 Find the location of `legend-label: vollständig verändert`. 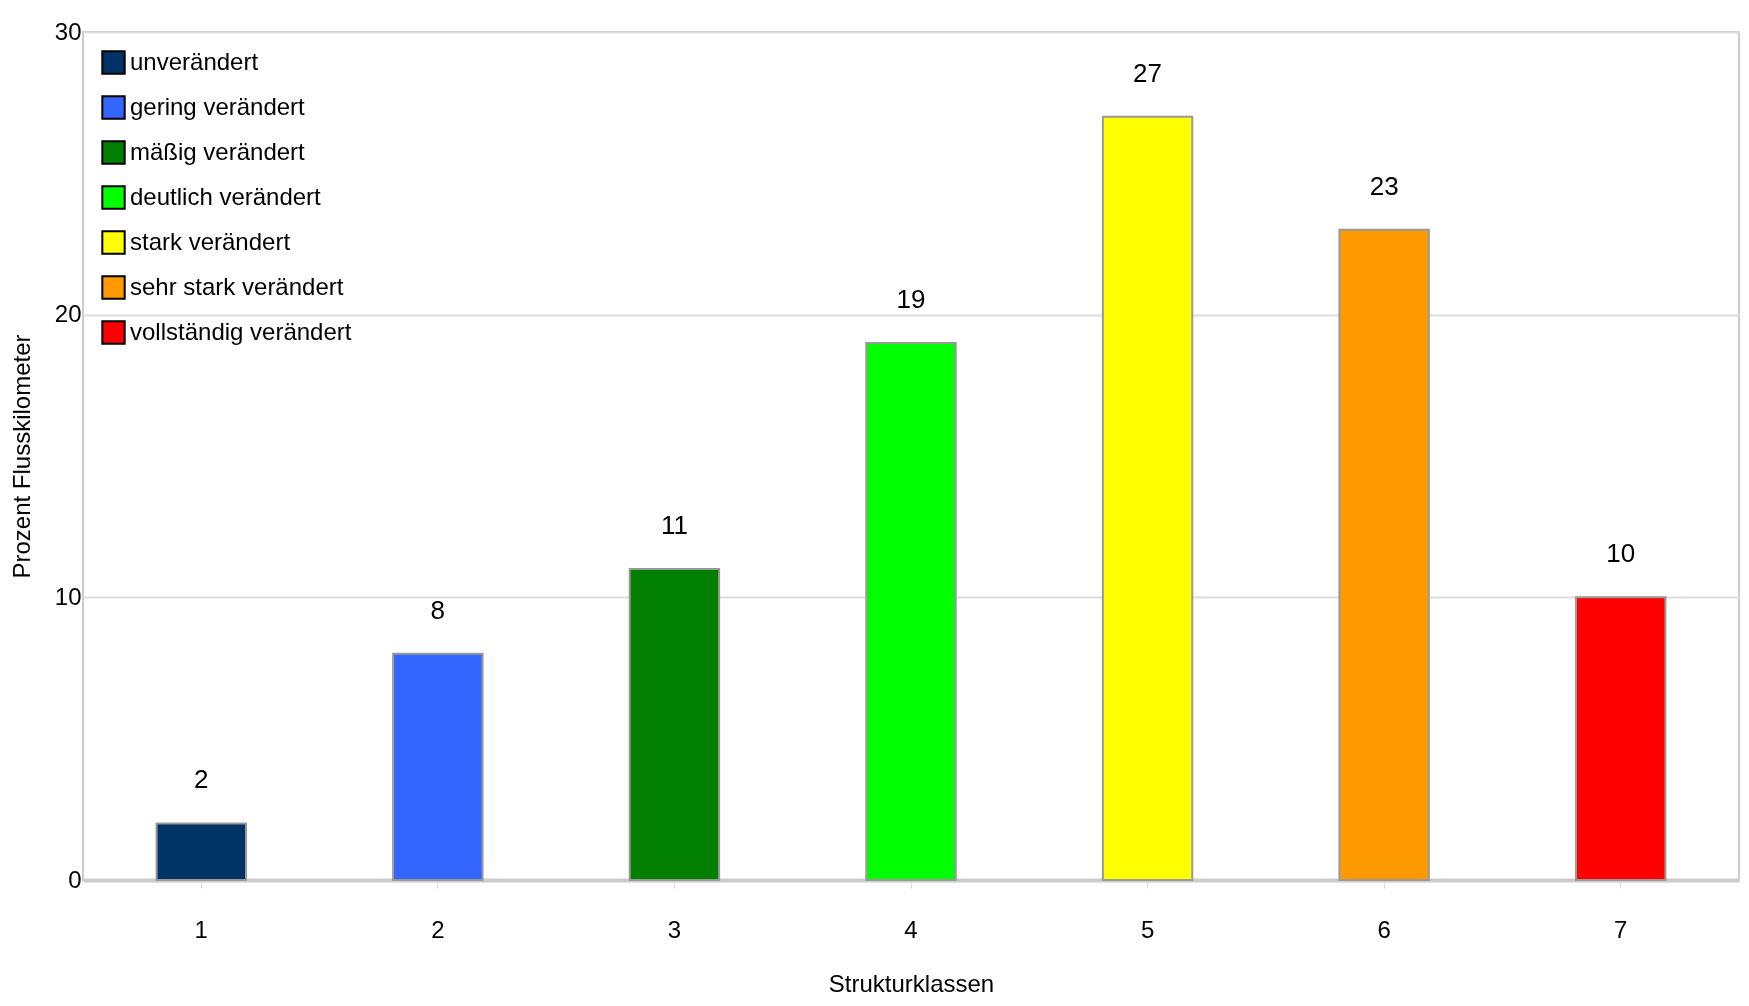

legend-label: vollständig verändert is located at coordinates (241, 331).